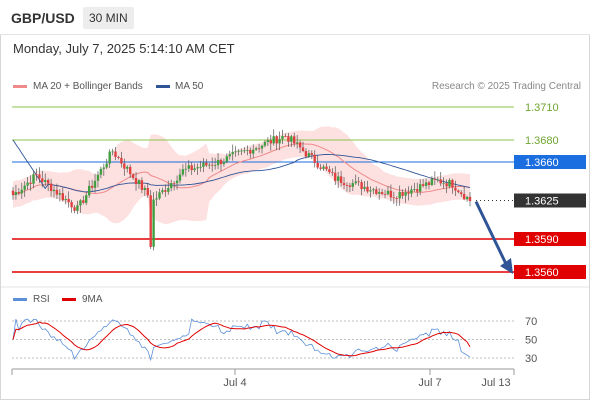 Image resolution: width=590 pixels, height=400 pixels. What do you see at coordinates (542, 273) in the screenshot?
I see `level-label-1.3560: 1.3560` at bounding box center [542, 273].